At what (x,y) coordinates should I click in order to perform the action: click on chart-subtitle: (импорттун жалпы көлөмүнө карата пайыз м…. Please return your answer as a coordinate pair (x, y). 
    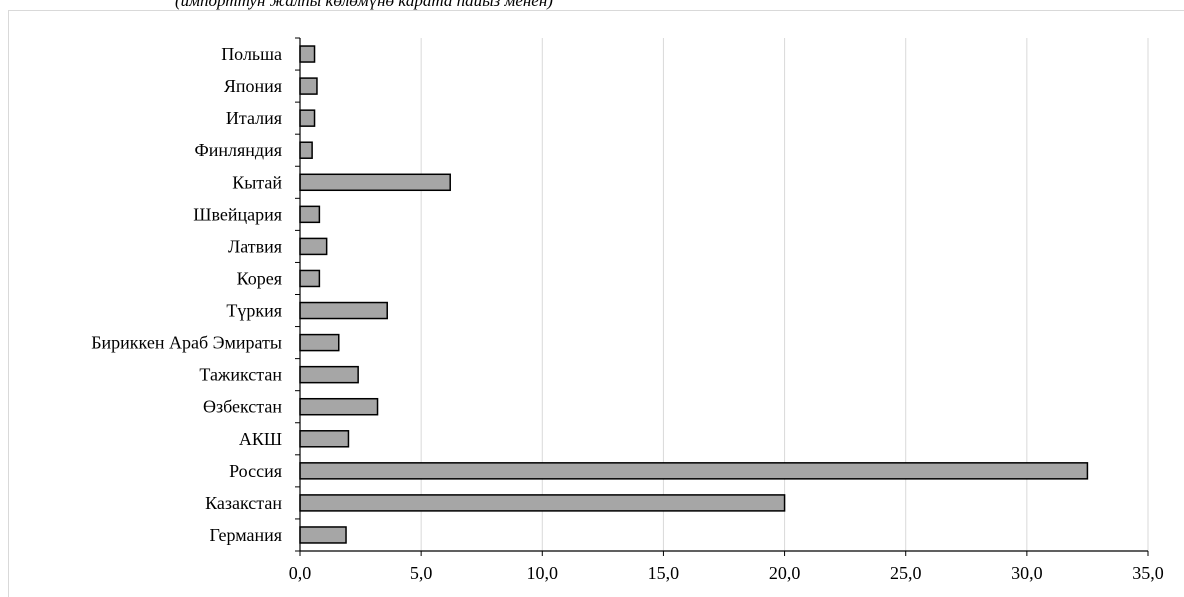
    Looking at the image, I should click on (364, 5).